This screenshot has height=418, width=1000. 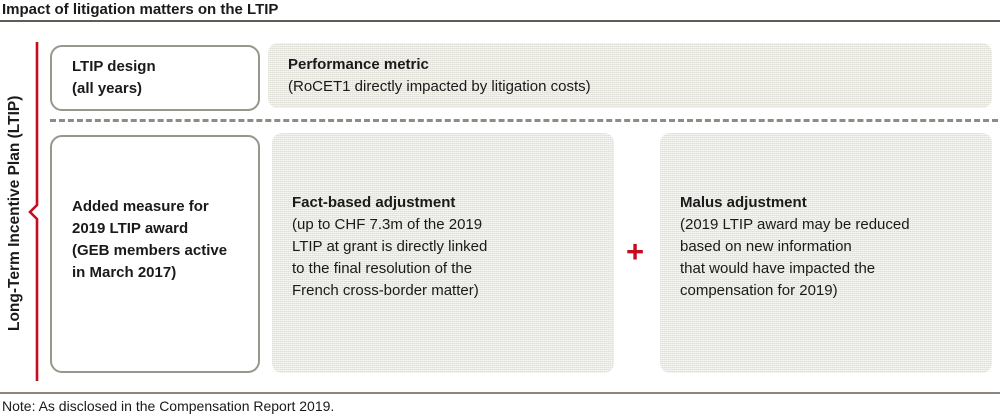 I want to click on axis-group-label: Long-Term Incentive Plan (LTIP), so click(x=14, y=213).